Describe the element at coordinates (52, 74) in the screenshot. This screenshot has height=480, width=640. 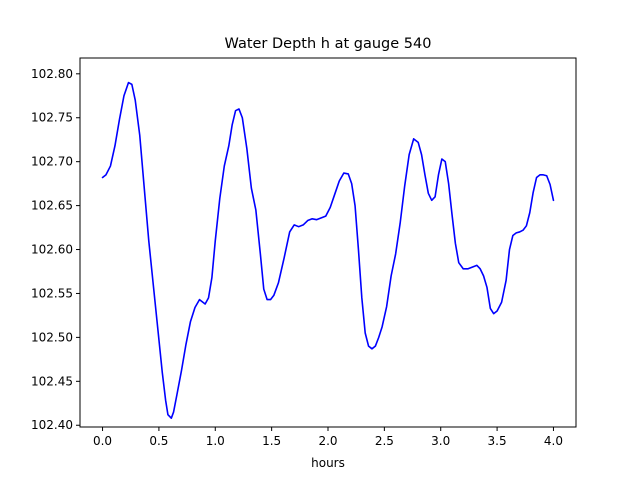
I see `y-tick-label: 102.80` at that location.